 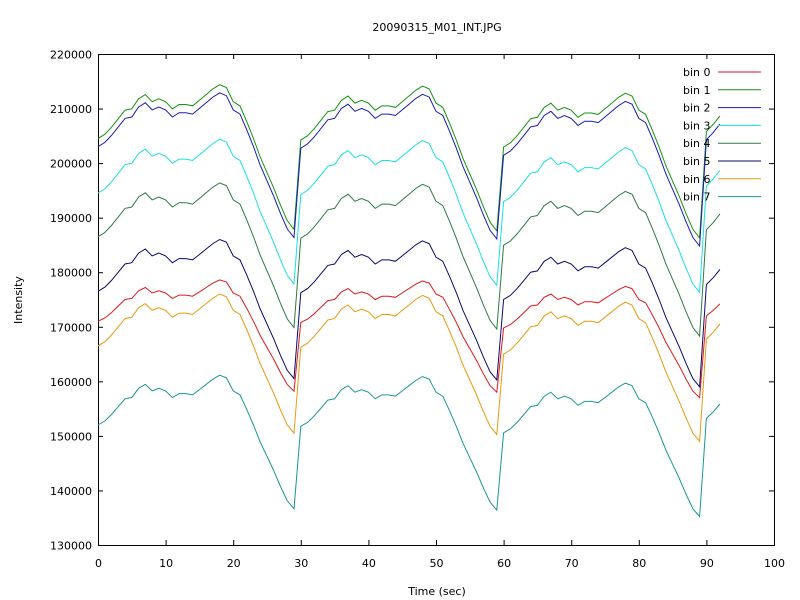 I want to click on y-tick-label: 190000, so click(x=71, y=218).